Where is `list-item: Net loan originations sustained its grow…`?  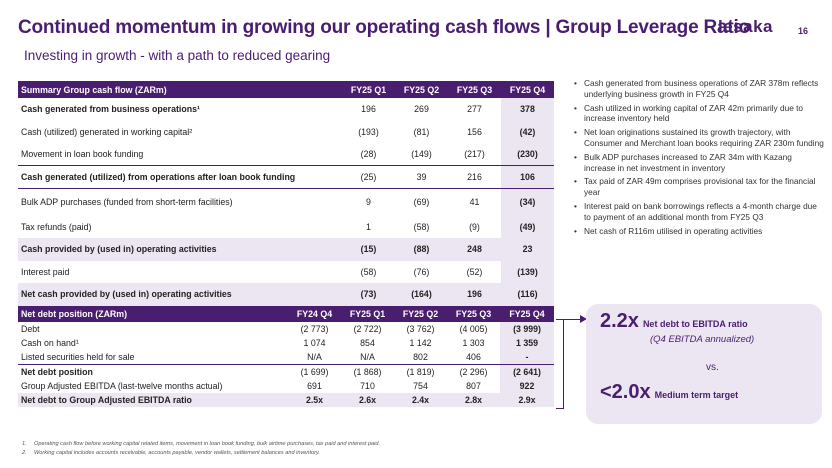
list-item: Net loan originations sustained its grow… is located at coordinates (698, 138).